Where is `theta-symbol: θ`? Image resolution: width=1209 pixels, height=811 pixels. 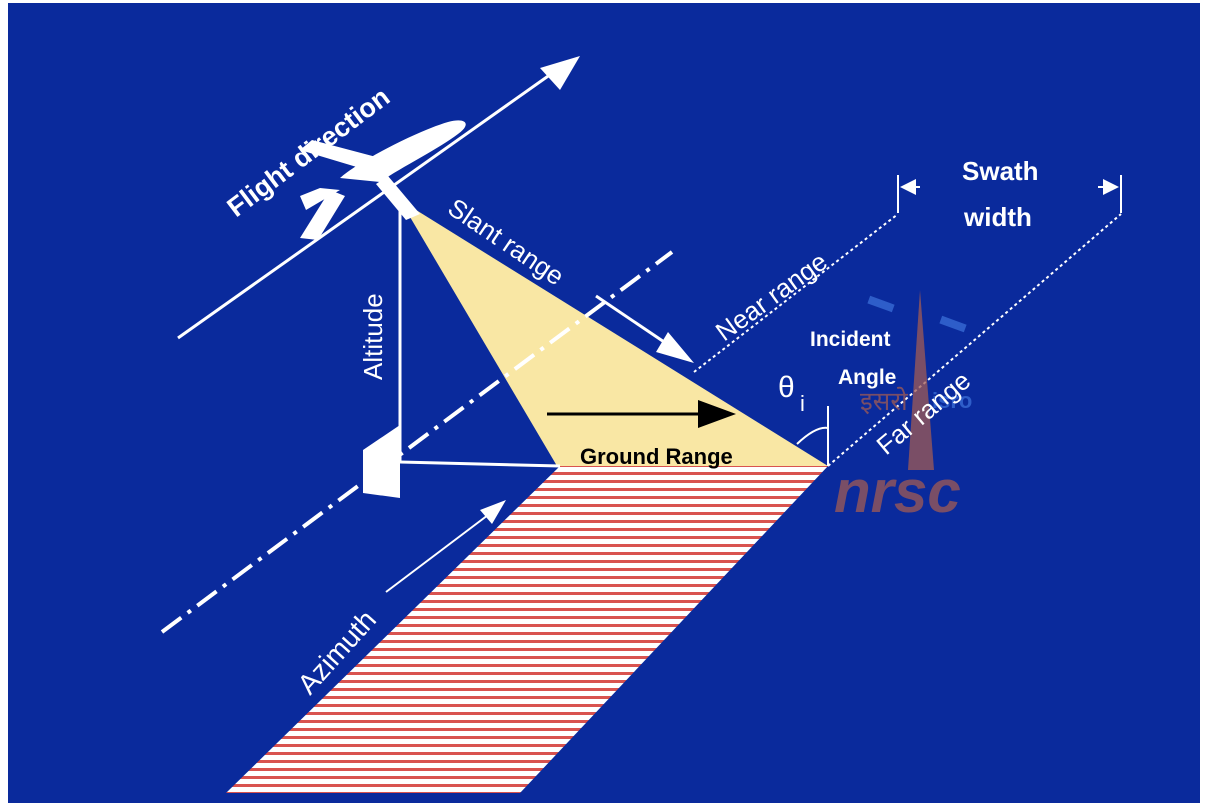 theta-symbol: θ is located at coordinates (786, 387).